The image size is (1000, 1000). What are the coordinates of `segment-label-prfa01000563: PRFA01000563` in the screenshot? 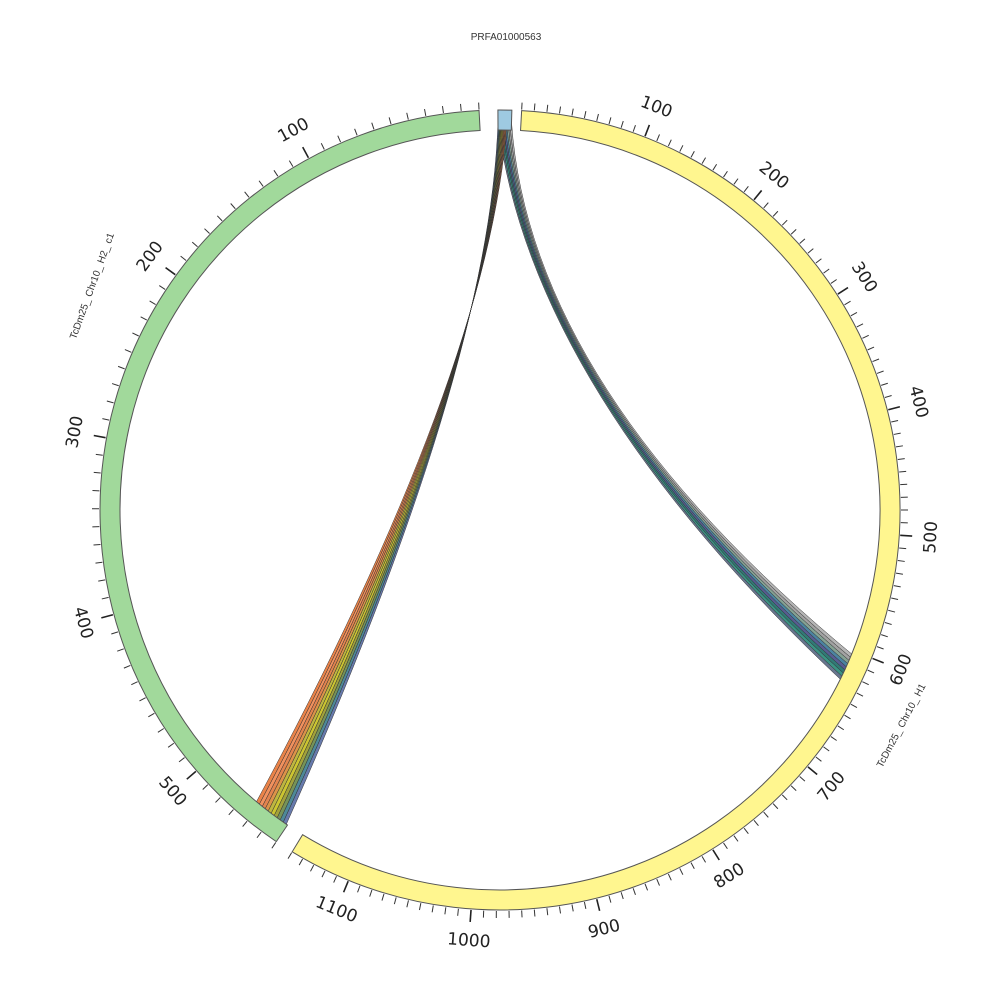 It's located at (506, 37).